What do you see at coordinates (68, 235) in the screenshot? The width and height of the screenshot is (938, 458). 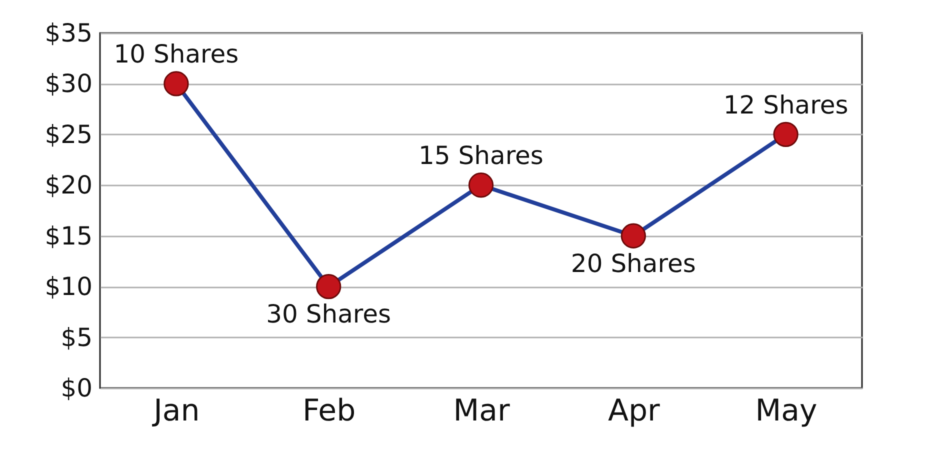 I see `y-tick-label: $15` at bounding box center [68, 235].